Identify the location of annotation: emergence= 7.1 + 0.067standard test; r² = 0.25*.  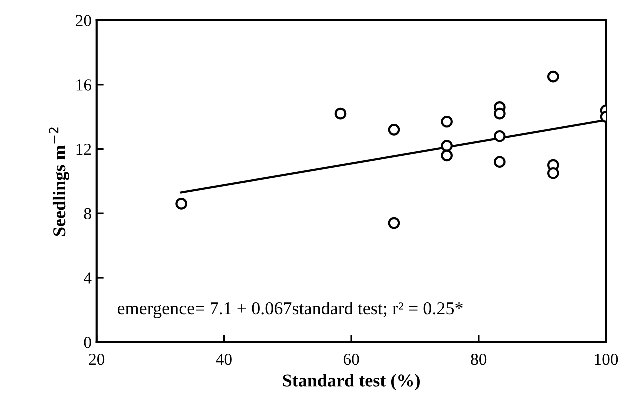
(290, 310).